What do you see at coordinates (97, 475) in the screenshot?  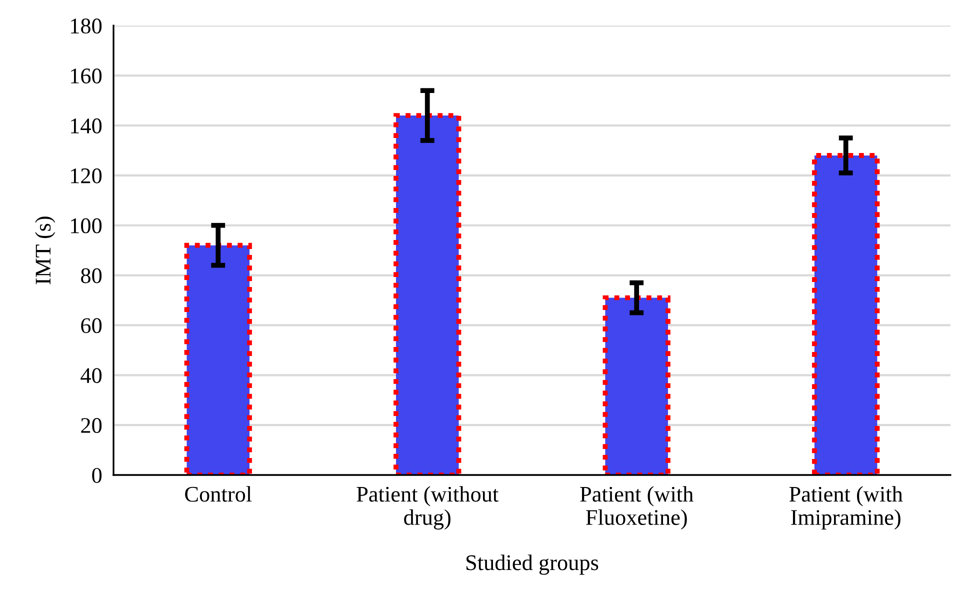 I see `y-tick-label: 0` at bounding box center [97, 475].